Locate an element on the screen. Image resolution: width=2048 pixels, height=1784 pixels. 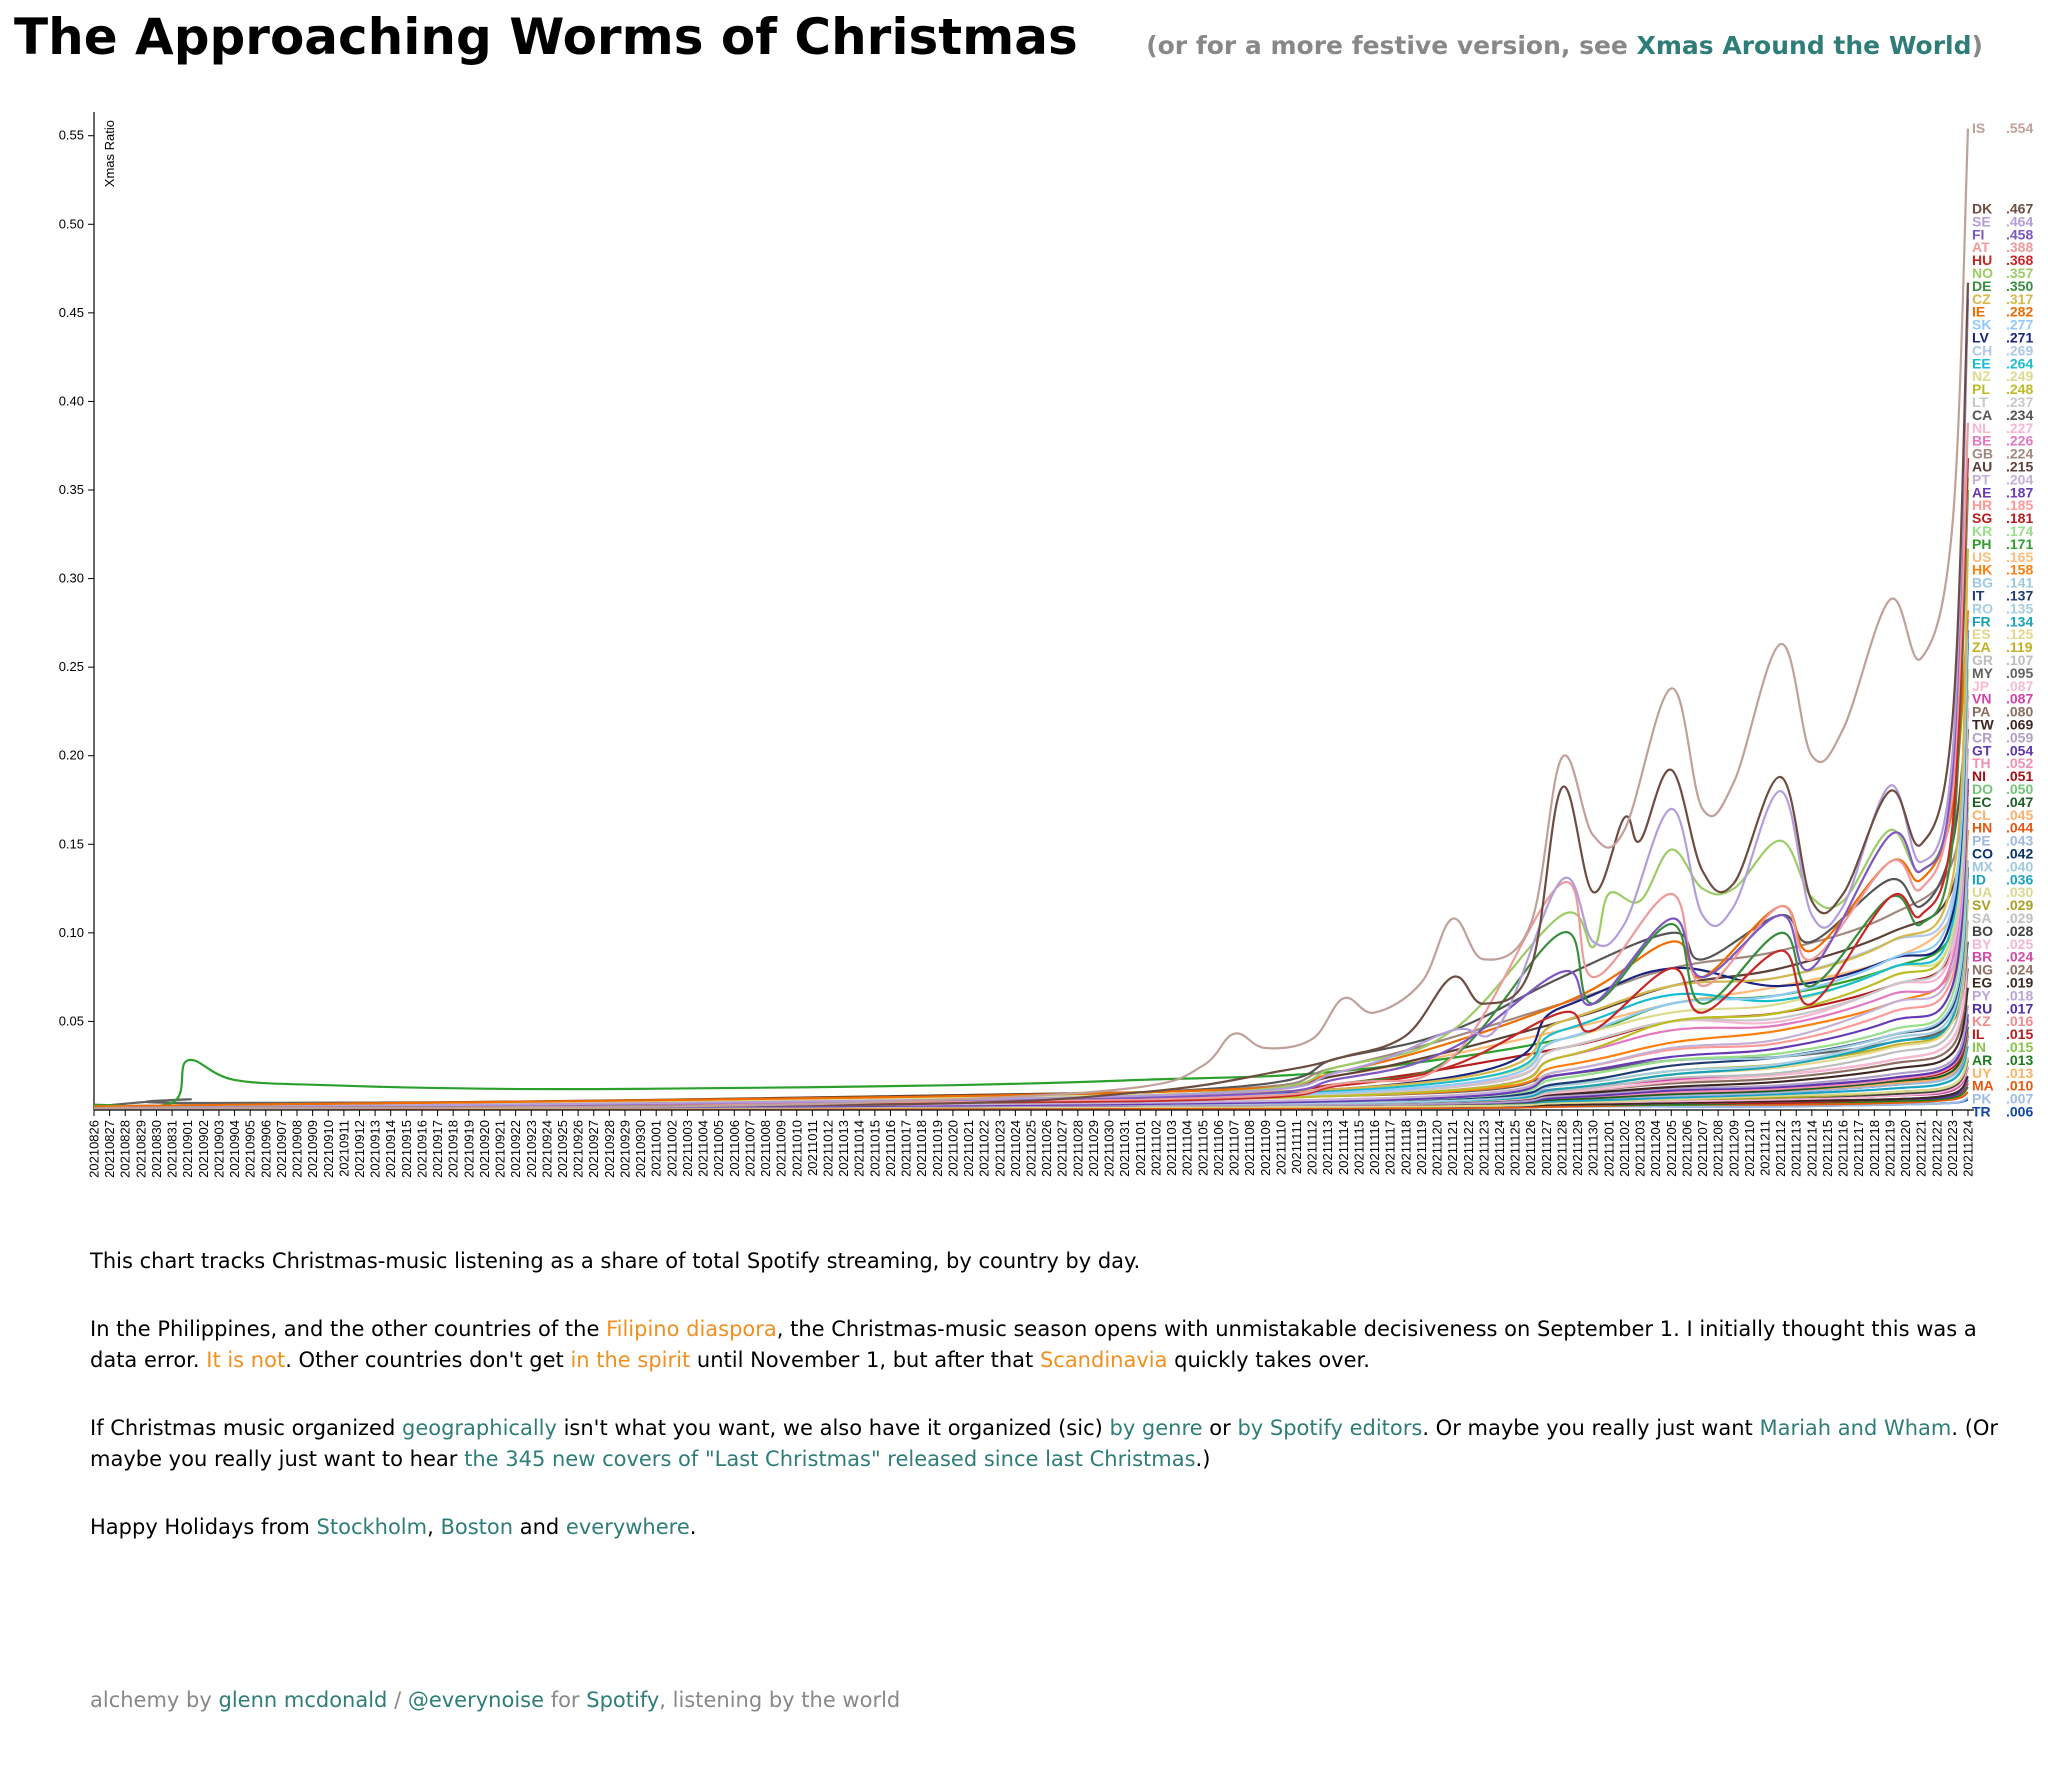
x-tick-label: 20211215 is located at coordinates (1827, 1148).